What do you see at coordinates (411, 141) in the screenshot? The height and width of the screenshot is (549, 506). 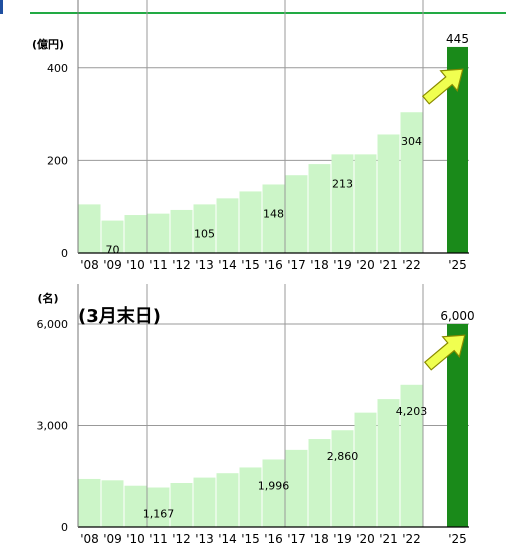 I see `data-label: 304` at bounding box center [411, 141].